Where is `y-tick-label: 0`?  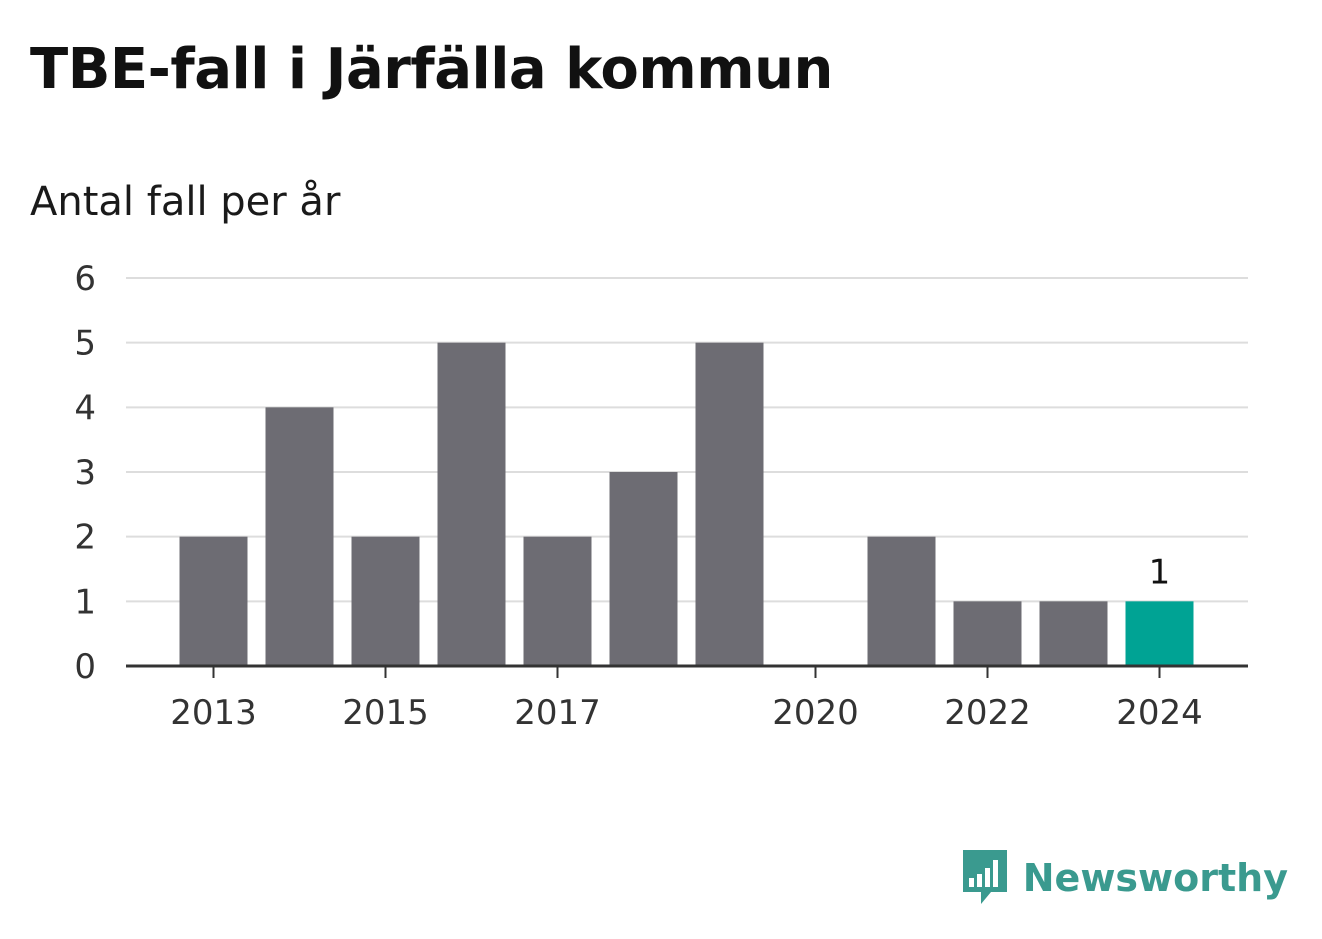
y-tick-label: 0 is located at coordinates (85, 667).